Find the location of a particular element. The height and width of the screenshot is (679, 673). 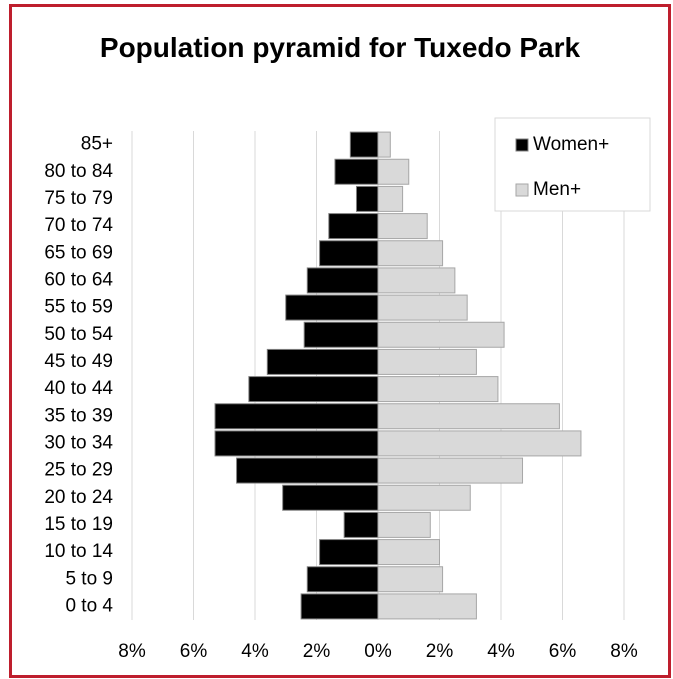

y-tick-label: 85+ is located at coordinates (97, 144).